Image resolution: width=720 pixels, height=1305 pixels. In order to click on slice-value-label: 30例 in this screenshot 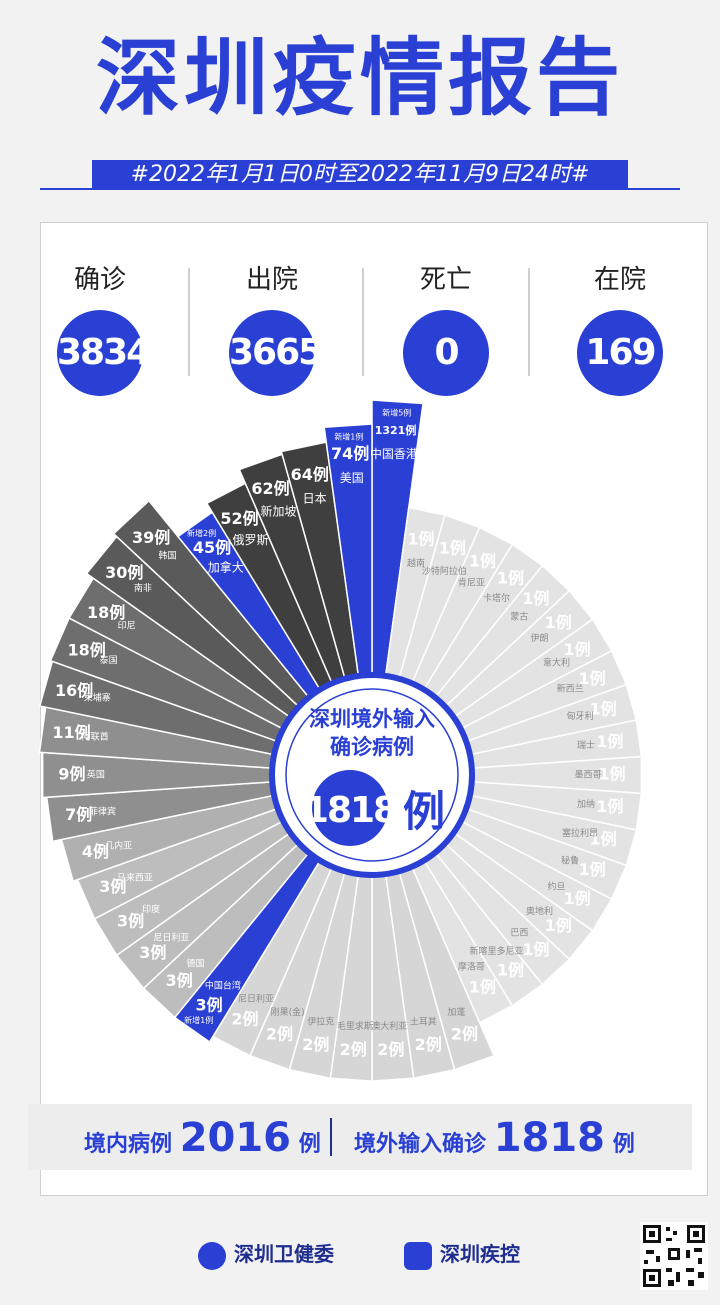, I will do `click(124, 572)`.